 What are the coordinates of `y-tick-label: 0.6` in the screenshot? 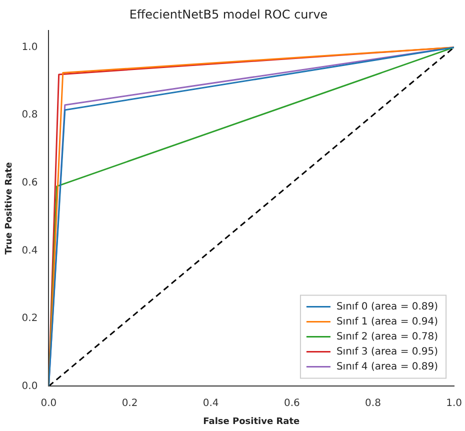 It's located at (30, 182).